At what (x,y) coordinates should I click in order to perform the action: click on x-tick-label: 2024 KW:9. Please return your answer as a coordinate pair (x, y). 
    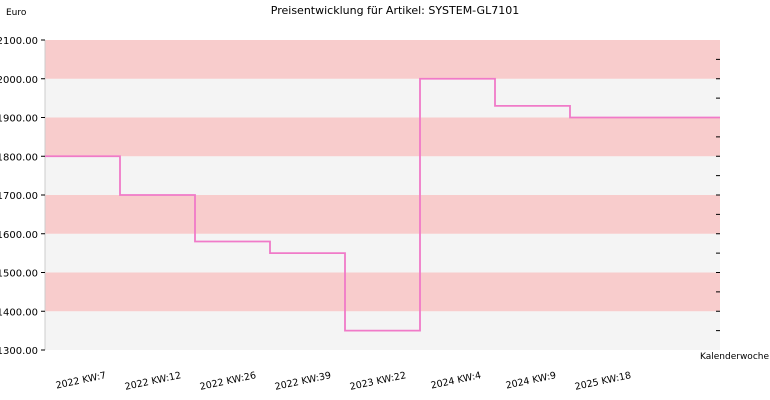
    Looking at the image, I should click on (531, 380).